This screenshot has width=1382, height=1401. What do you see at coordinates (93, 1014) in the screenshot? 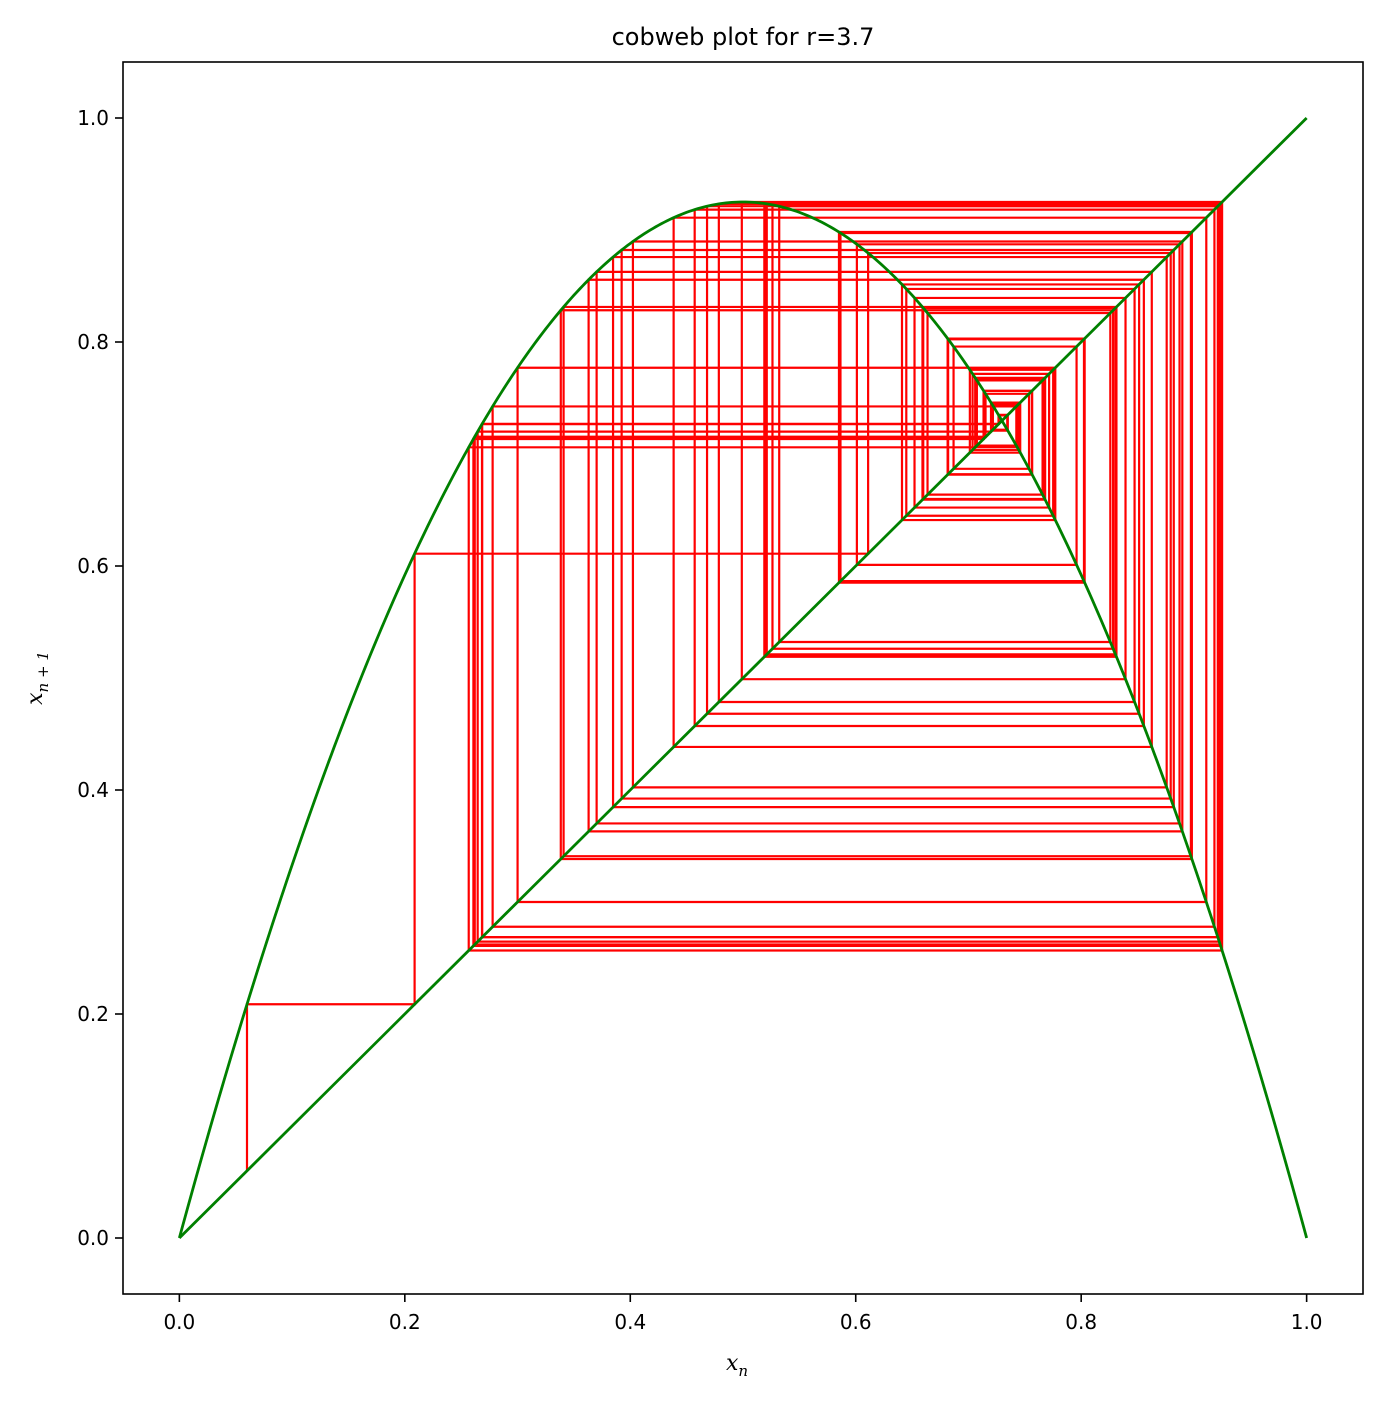
I see `y-tick-label: 0.2` at bounding box center [93, 1014].